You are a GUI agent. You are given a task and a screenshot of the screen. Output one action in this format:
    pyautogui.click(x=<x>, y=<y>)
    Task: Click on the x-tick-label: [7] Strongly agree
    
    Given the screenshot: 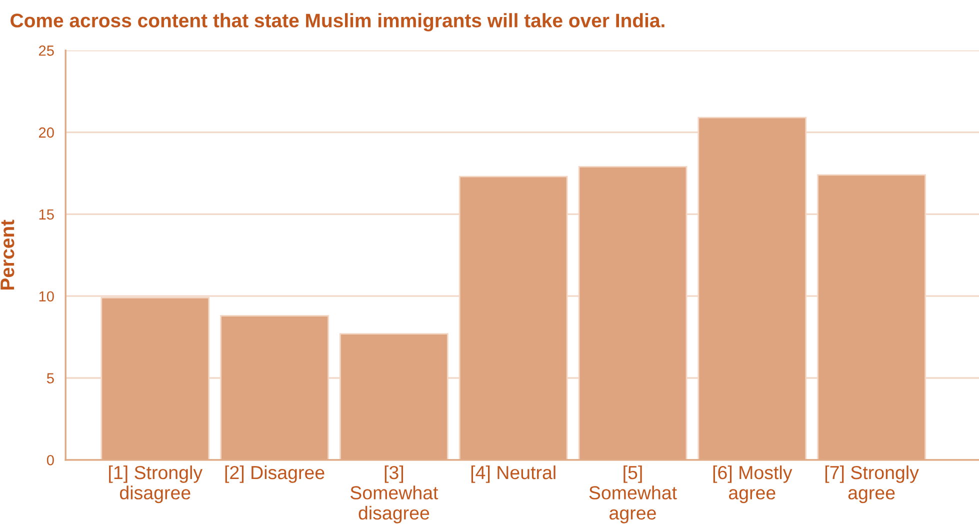 What is the action you would take?
    pyautogui.click(x=872, y=484)
    